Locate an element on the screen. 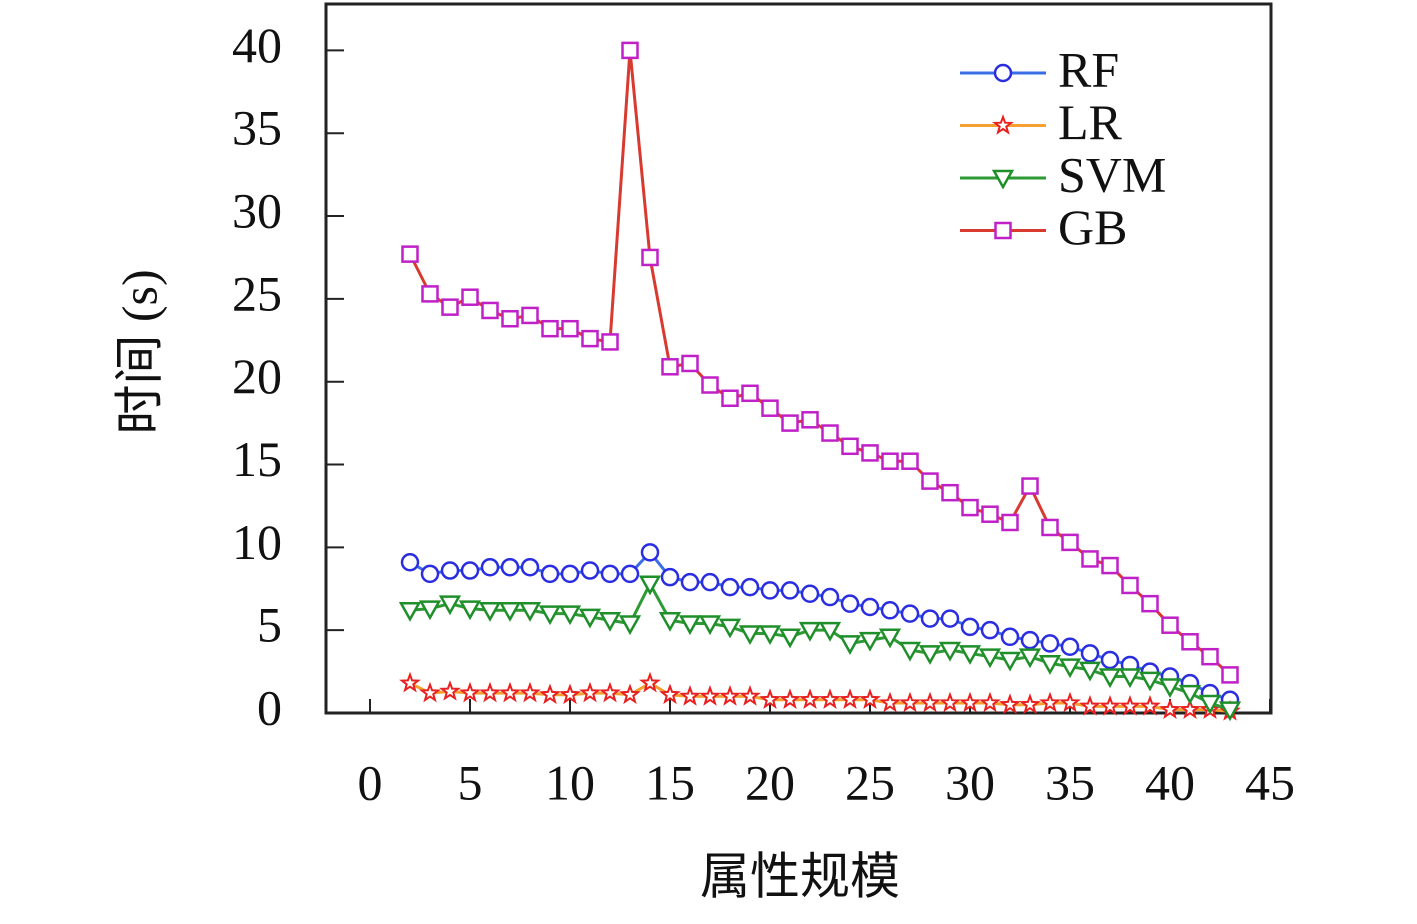  x-tick-label: 45 is located at coordinates (1270, 782).